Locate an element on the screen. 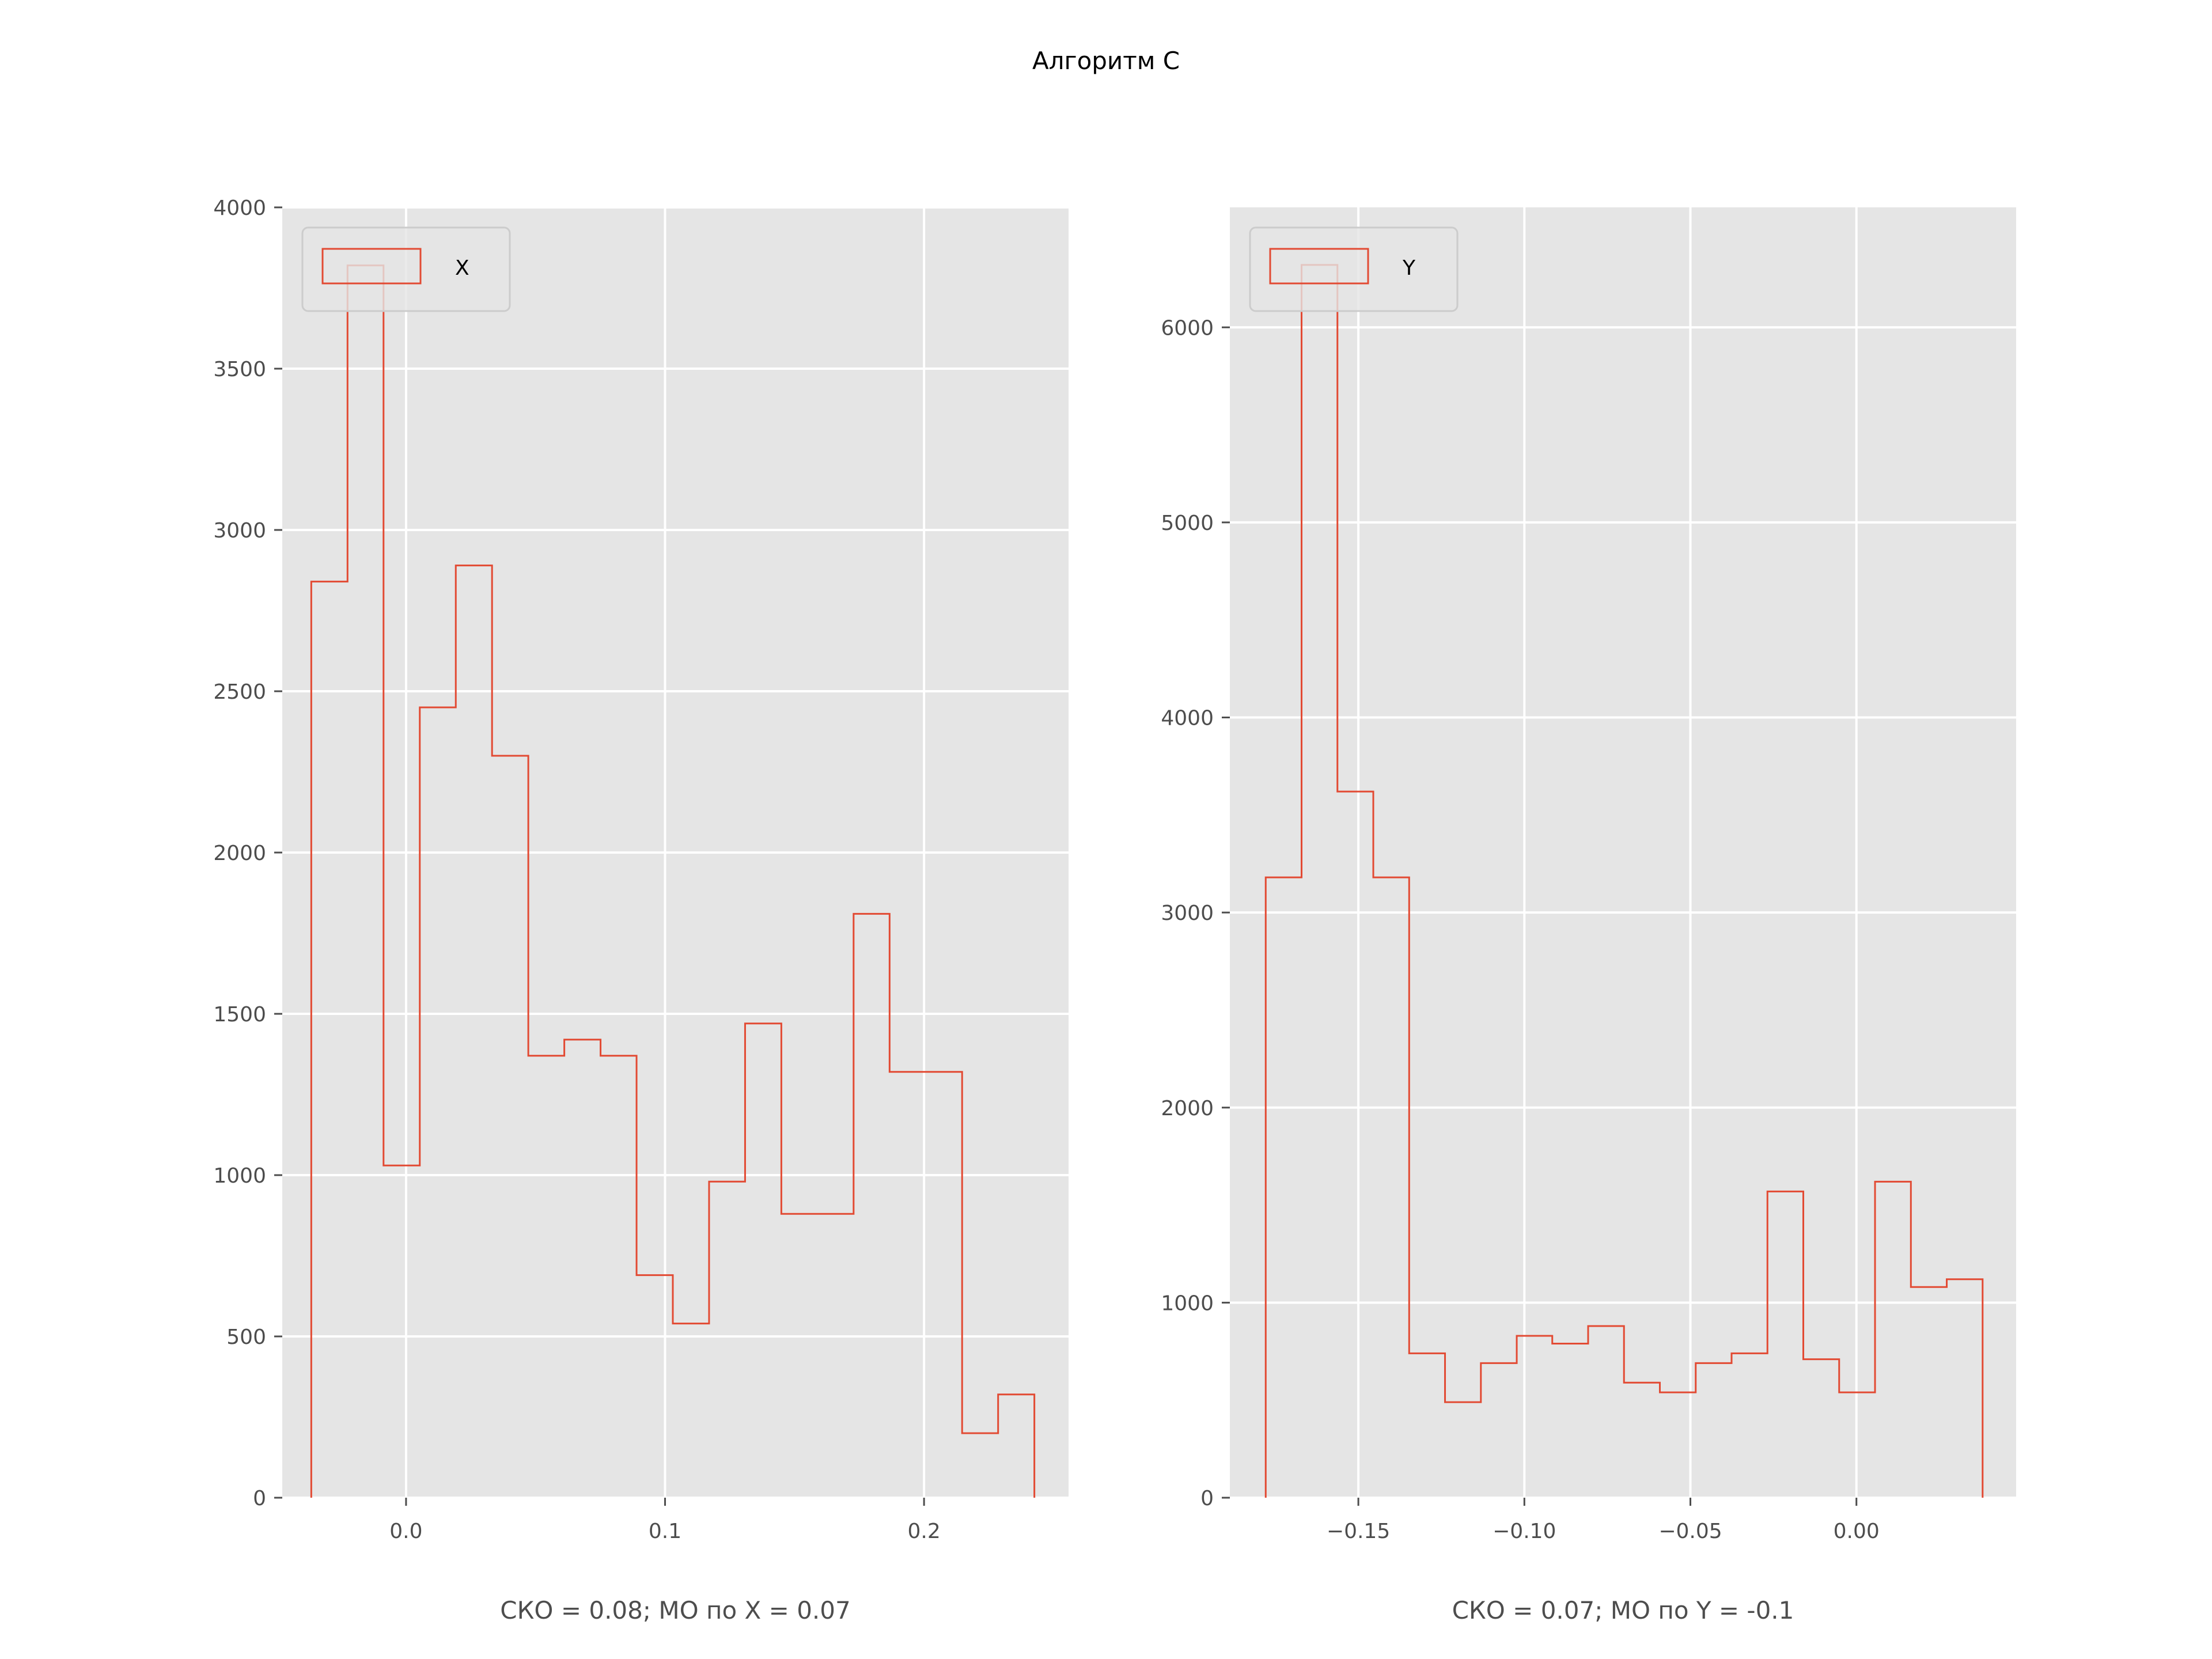 Image resolution: width=2212 pixels, height=1659 pixels. y-tick-label: 1500 is located at coordinates (239, 1015).